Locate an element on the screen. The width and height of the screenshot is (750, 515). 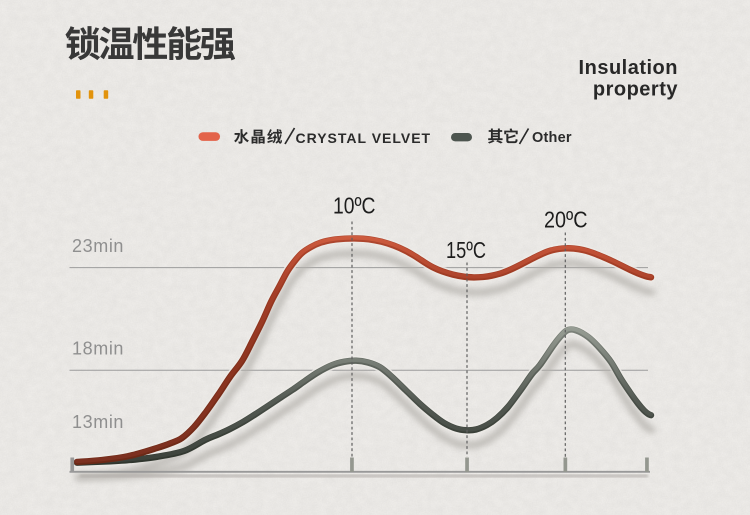
svg-text: 20ºC is located at coordinates (566, 220).